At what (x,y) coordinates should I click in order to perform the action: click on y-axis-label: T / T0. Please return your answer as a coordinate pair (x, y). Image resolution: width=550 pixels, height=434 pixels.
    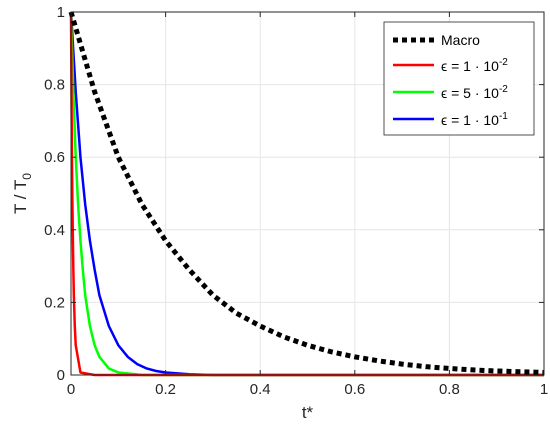
    Looking at the image, I should click on (22, 193).